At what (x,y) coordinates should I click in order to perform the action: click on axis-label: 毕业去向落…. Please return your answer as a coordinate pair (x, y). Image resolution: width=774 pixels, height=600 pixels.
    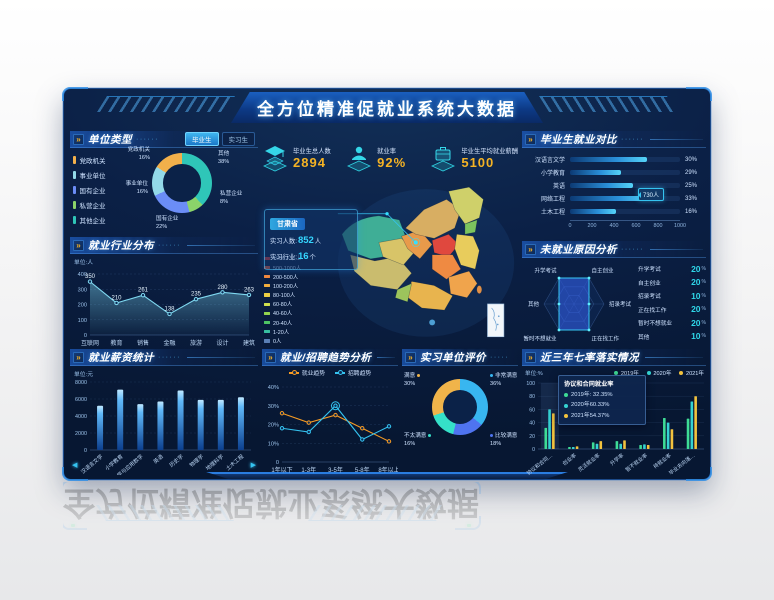
    Looking at the image, I should click on (681, 463).